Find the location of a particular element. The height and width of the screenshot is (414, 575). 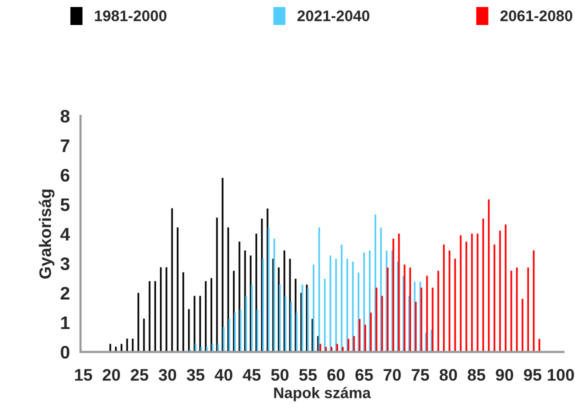

x-tick-label: 75 is located at coordinates (421, 375).